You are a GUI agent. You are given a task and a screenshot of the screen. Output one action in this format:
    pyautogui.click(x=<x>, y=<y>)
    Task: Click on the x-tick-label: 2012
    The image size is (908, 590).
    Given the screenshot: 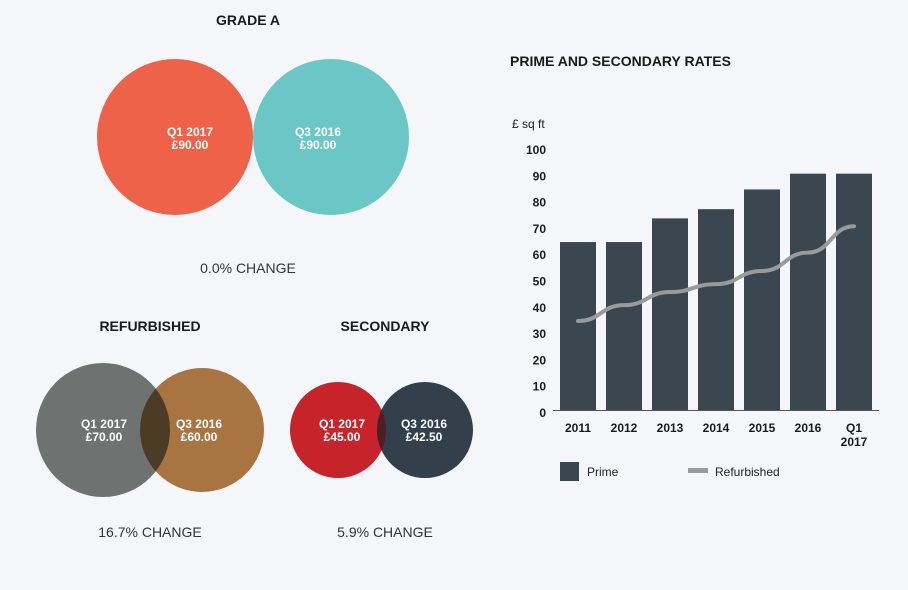 What is the action you would take?
    pyautogui.click(x=624, y=428)
    